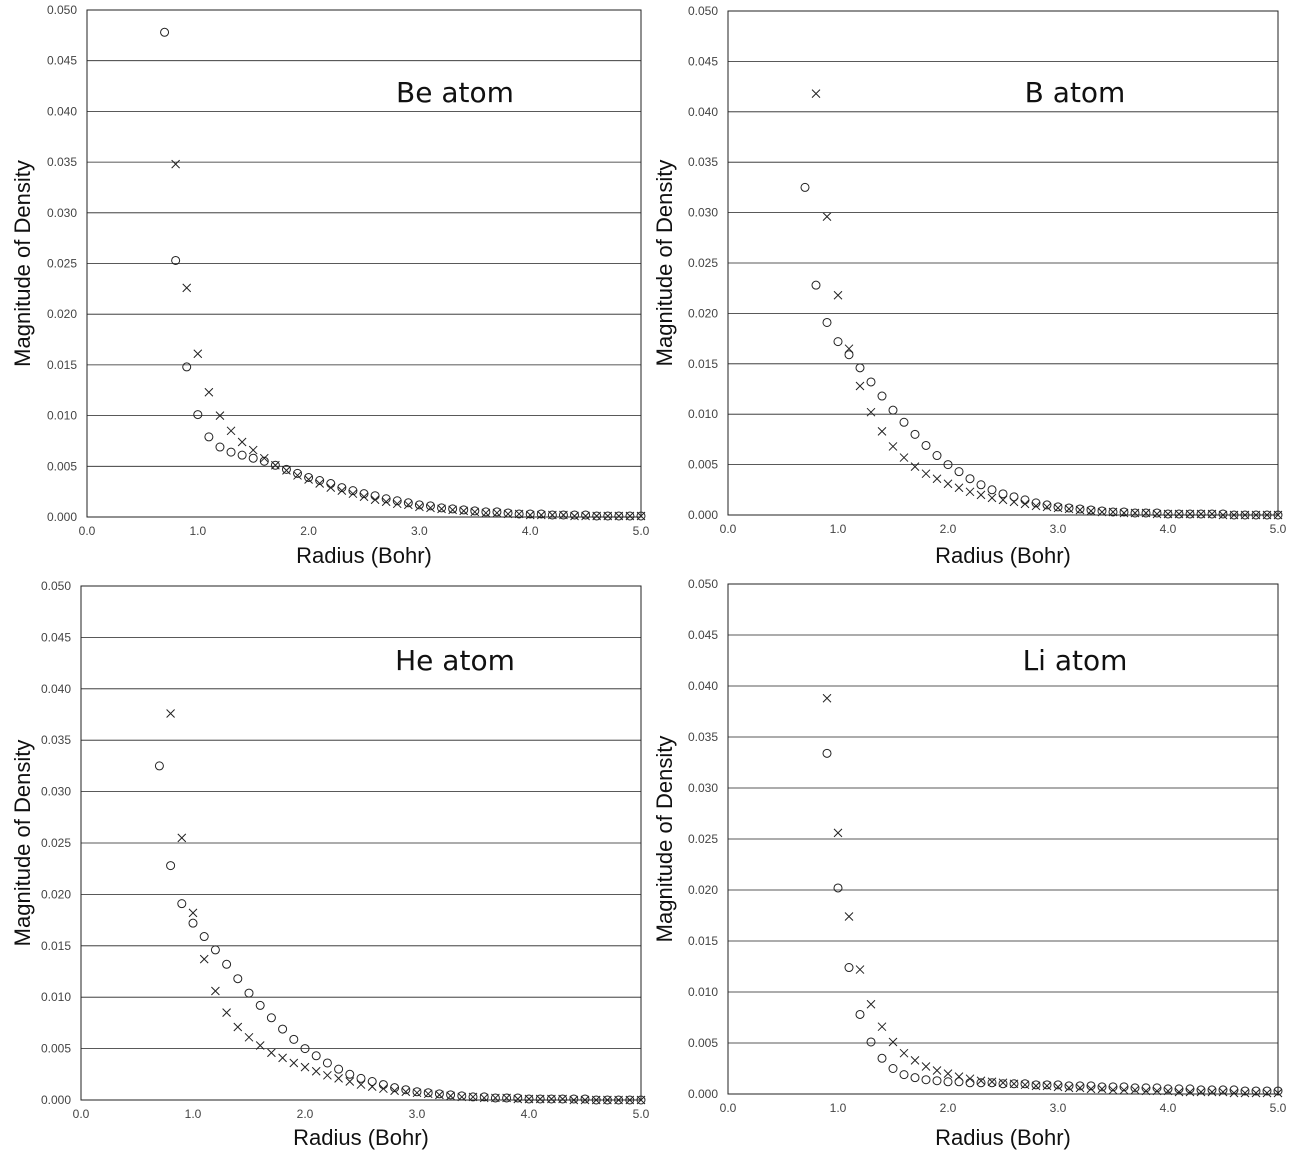 The width and height of the screenshot is (1304, 1155). I want to click on x-tick-label: 1.0, so click(193, 1114).